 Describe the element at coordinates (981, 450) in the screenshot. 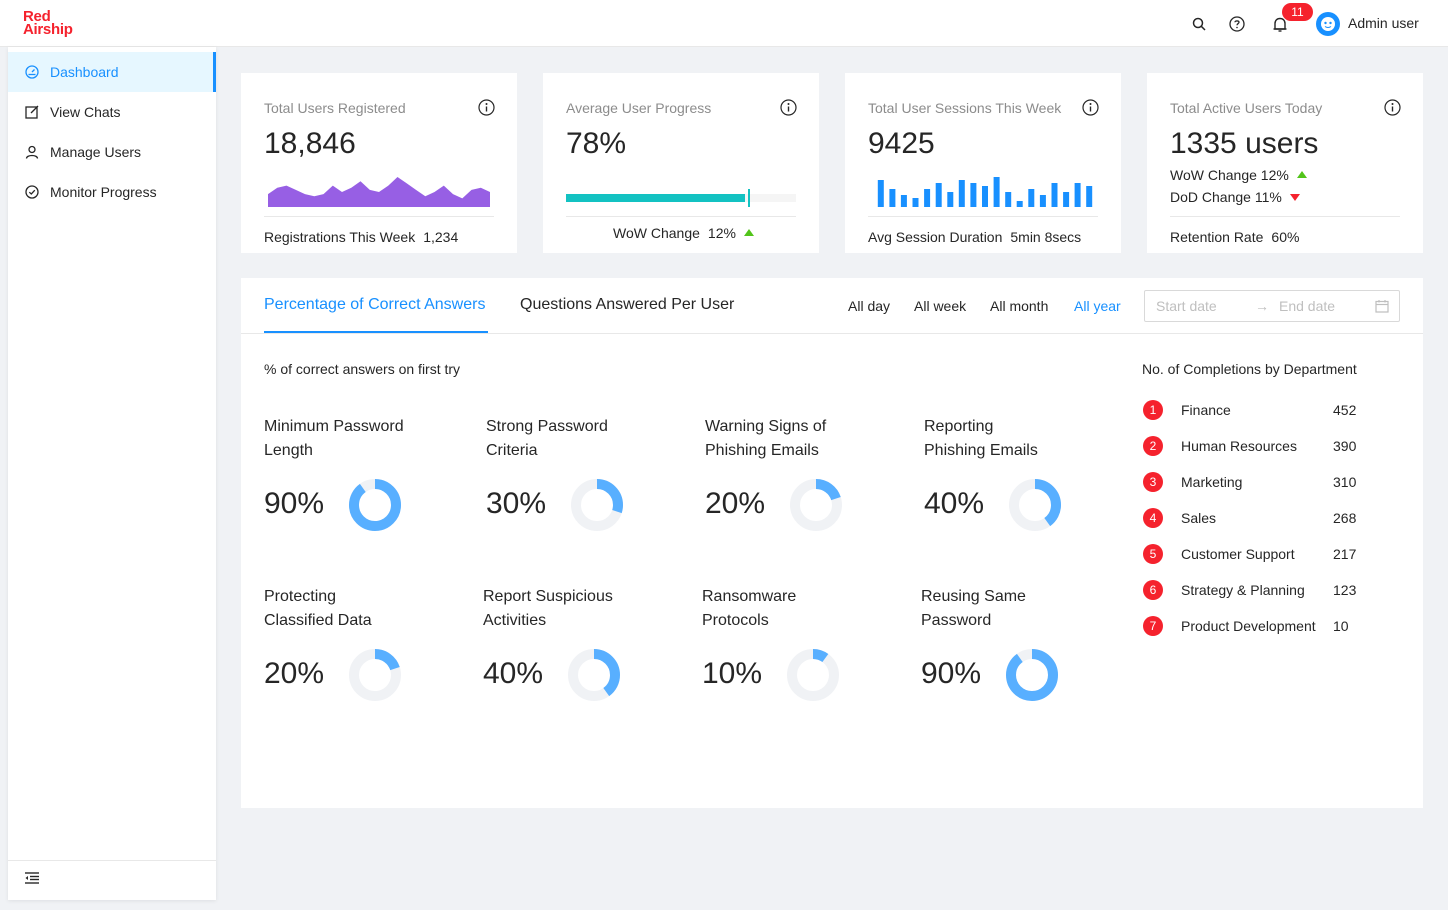

I see `topic-name-line-2: Phishing Emails` at that location.